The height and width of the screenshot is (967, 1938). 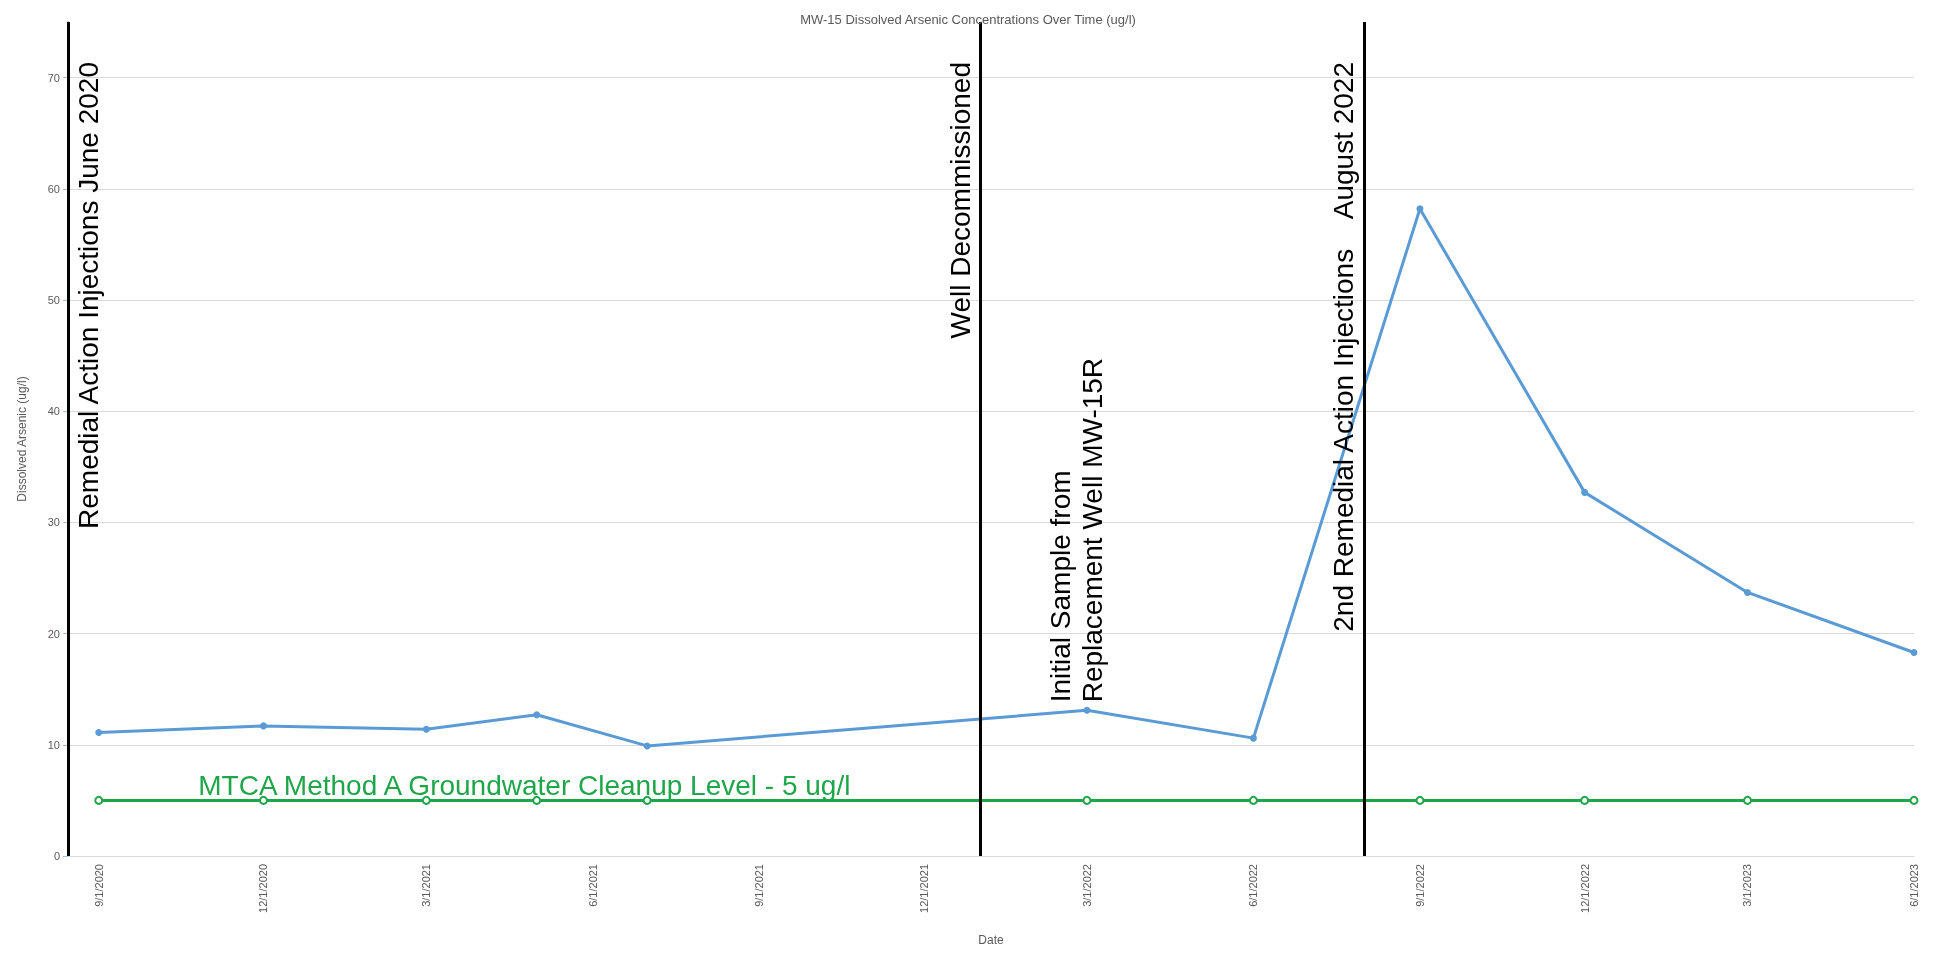 I want to click on x-axis-title: Date, so click(x=991, y=940).